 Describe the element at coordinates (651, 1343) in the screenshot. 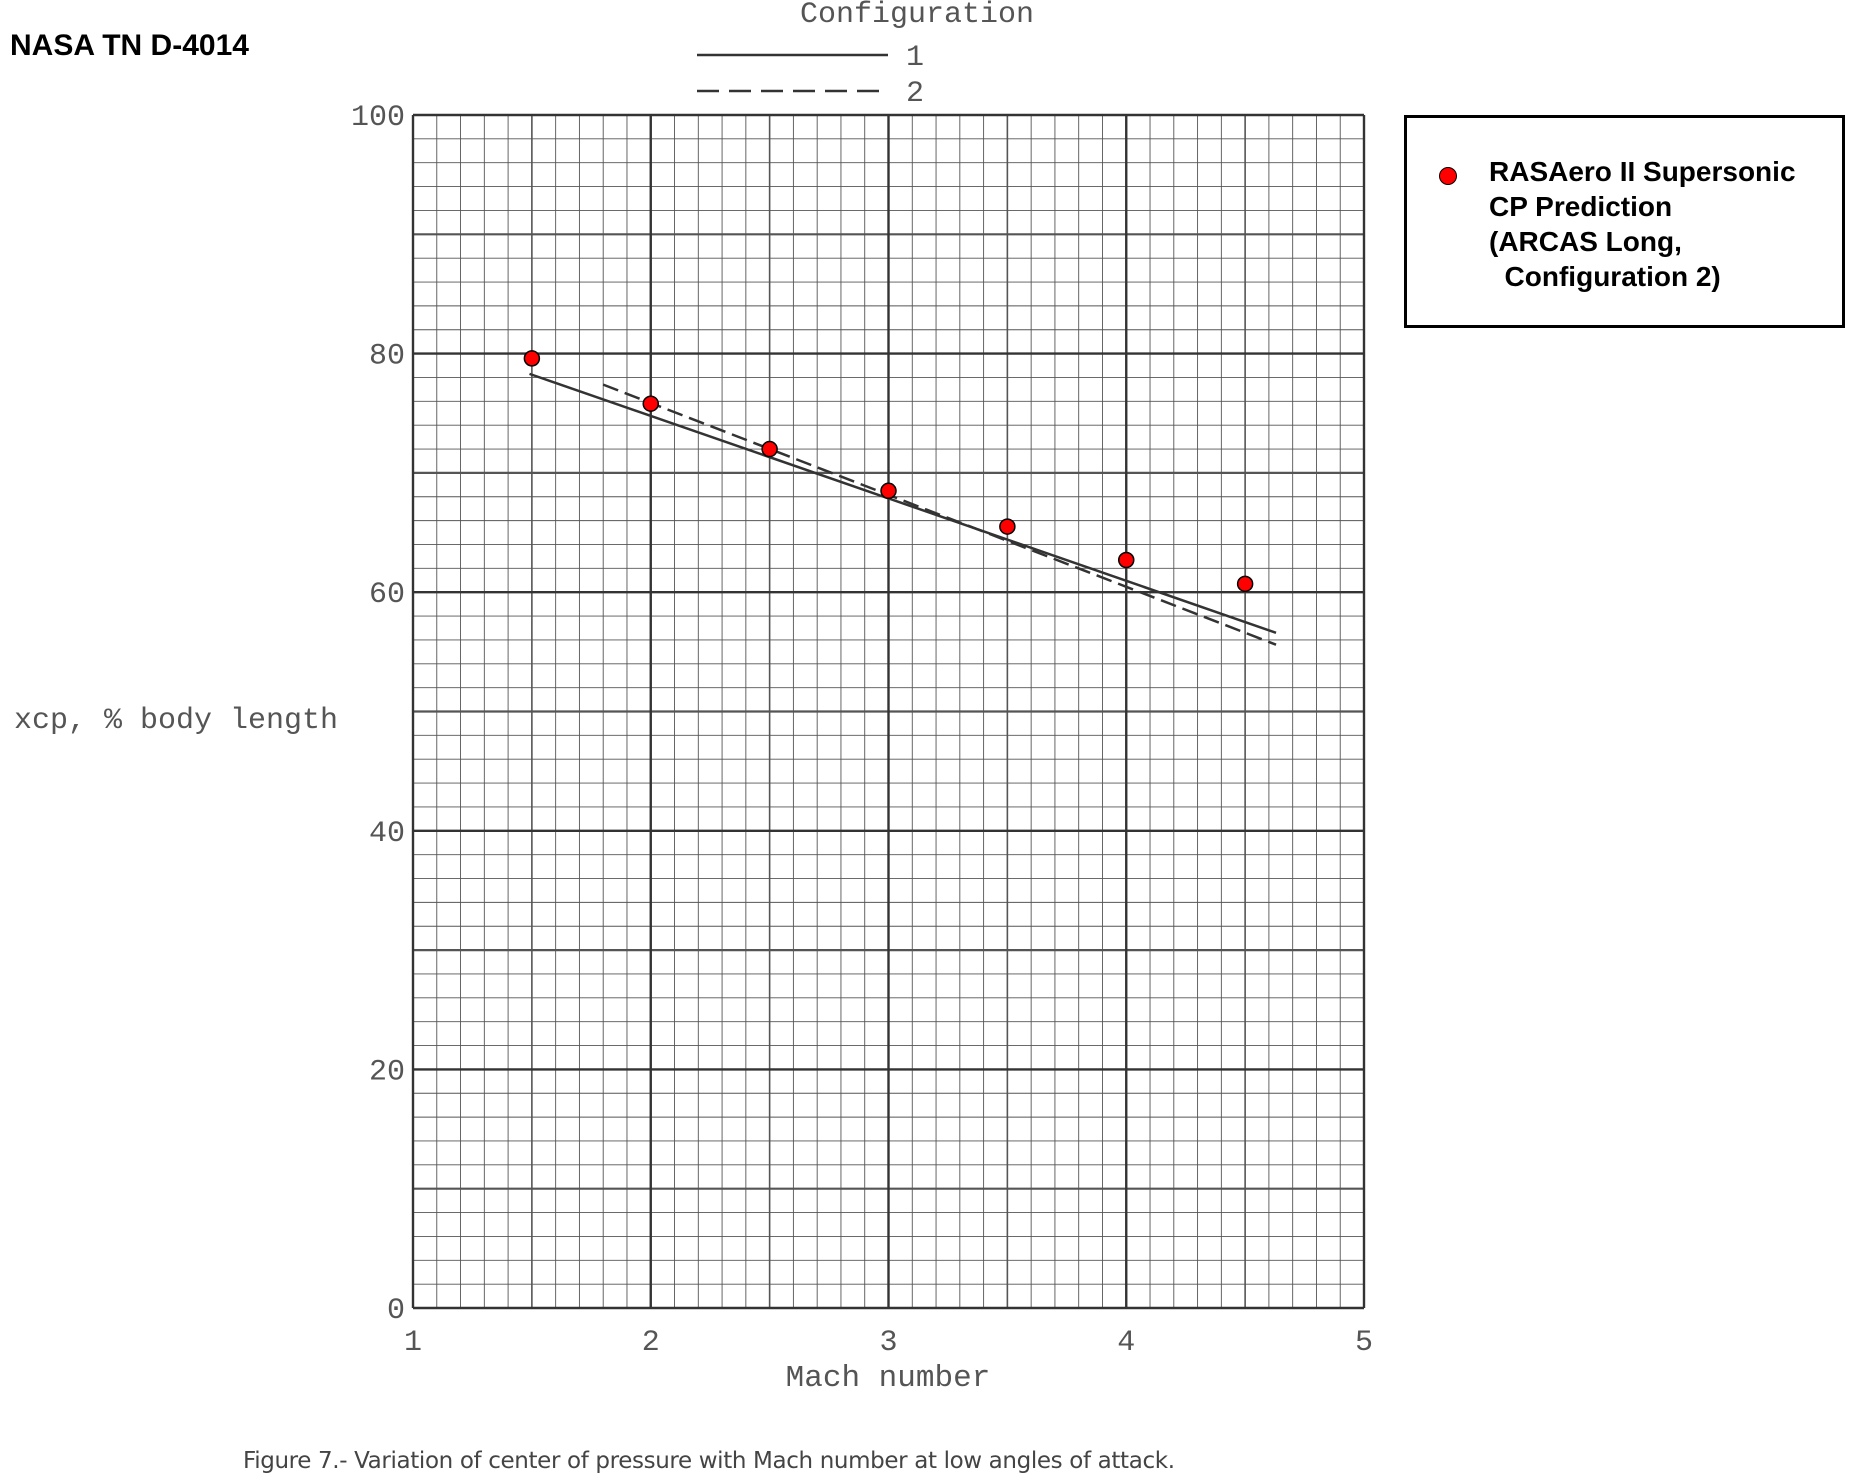

I see `x-tick-label: 2` at that location.